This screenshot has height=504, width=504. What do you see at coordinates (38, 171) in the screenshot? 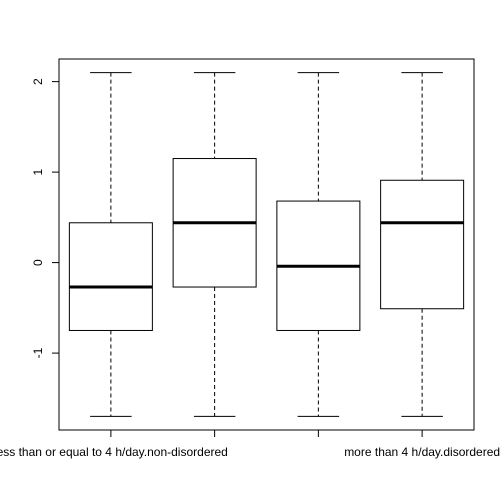
I see `y-tick-label: 1` at bounding box center [38, 171].